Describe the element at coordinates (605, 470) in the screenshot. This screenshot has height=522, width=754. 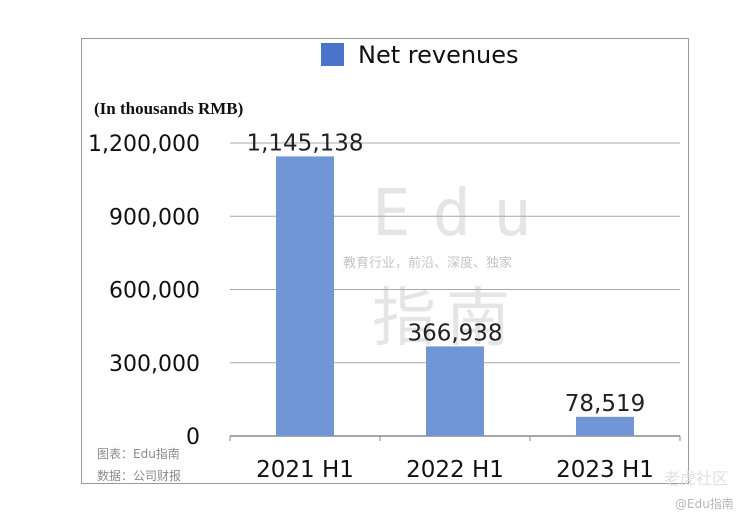
I see `x-category-label: 2023 H1` at that location.